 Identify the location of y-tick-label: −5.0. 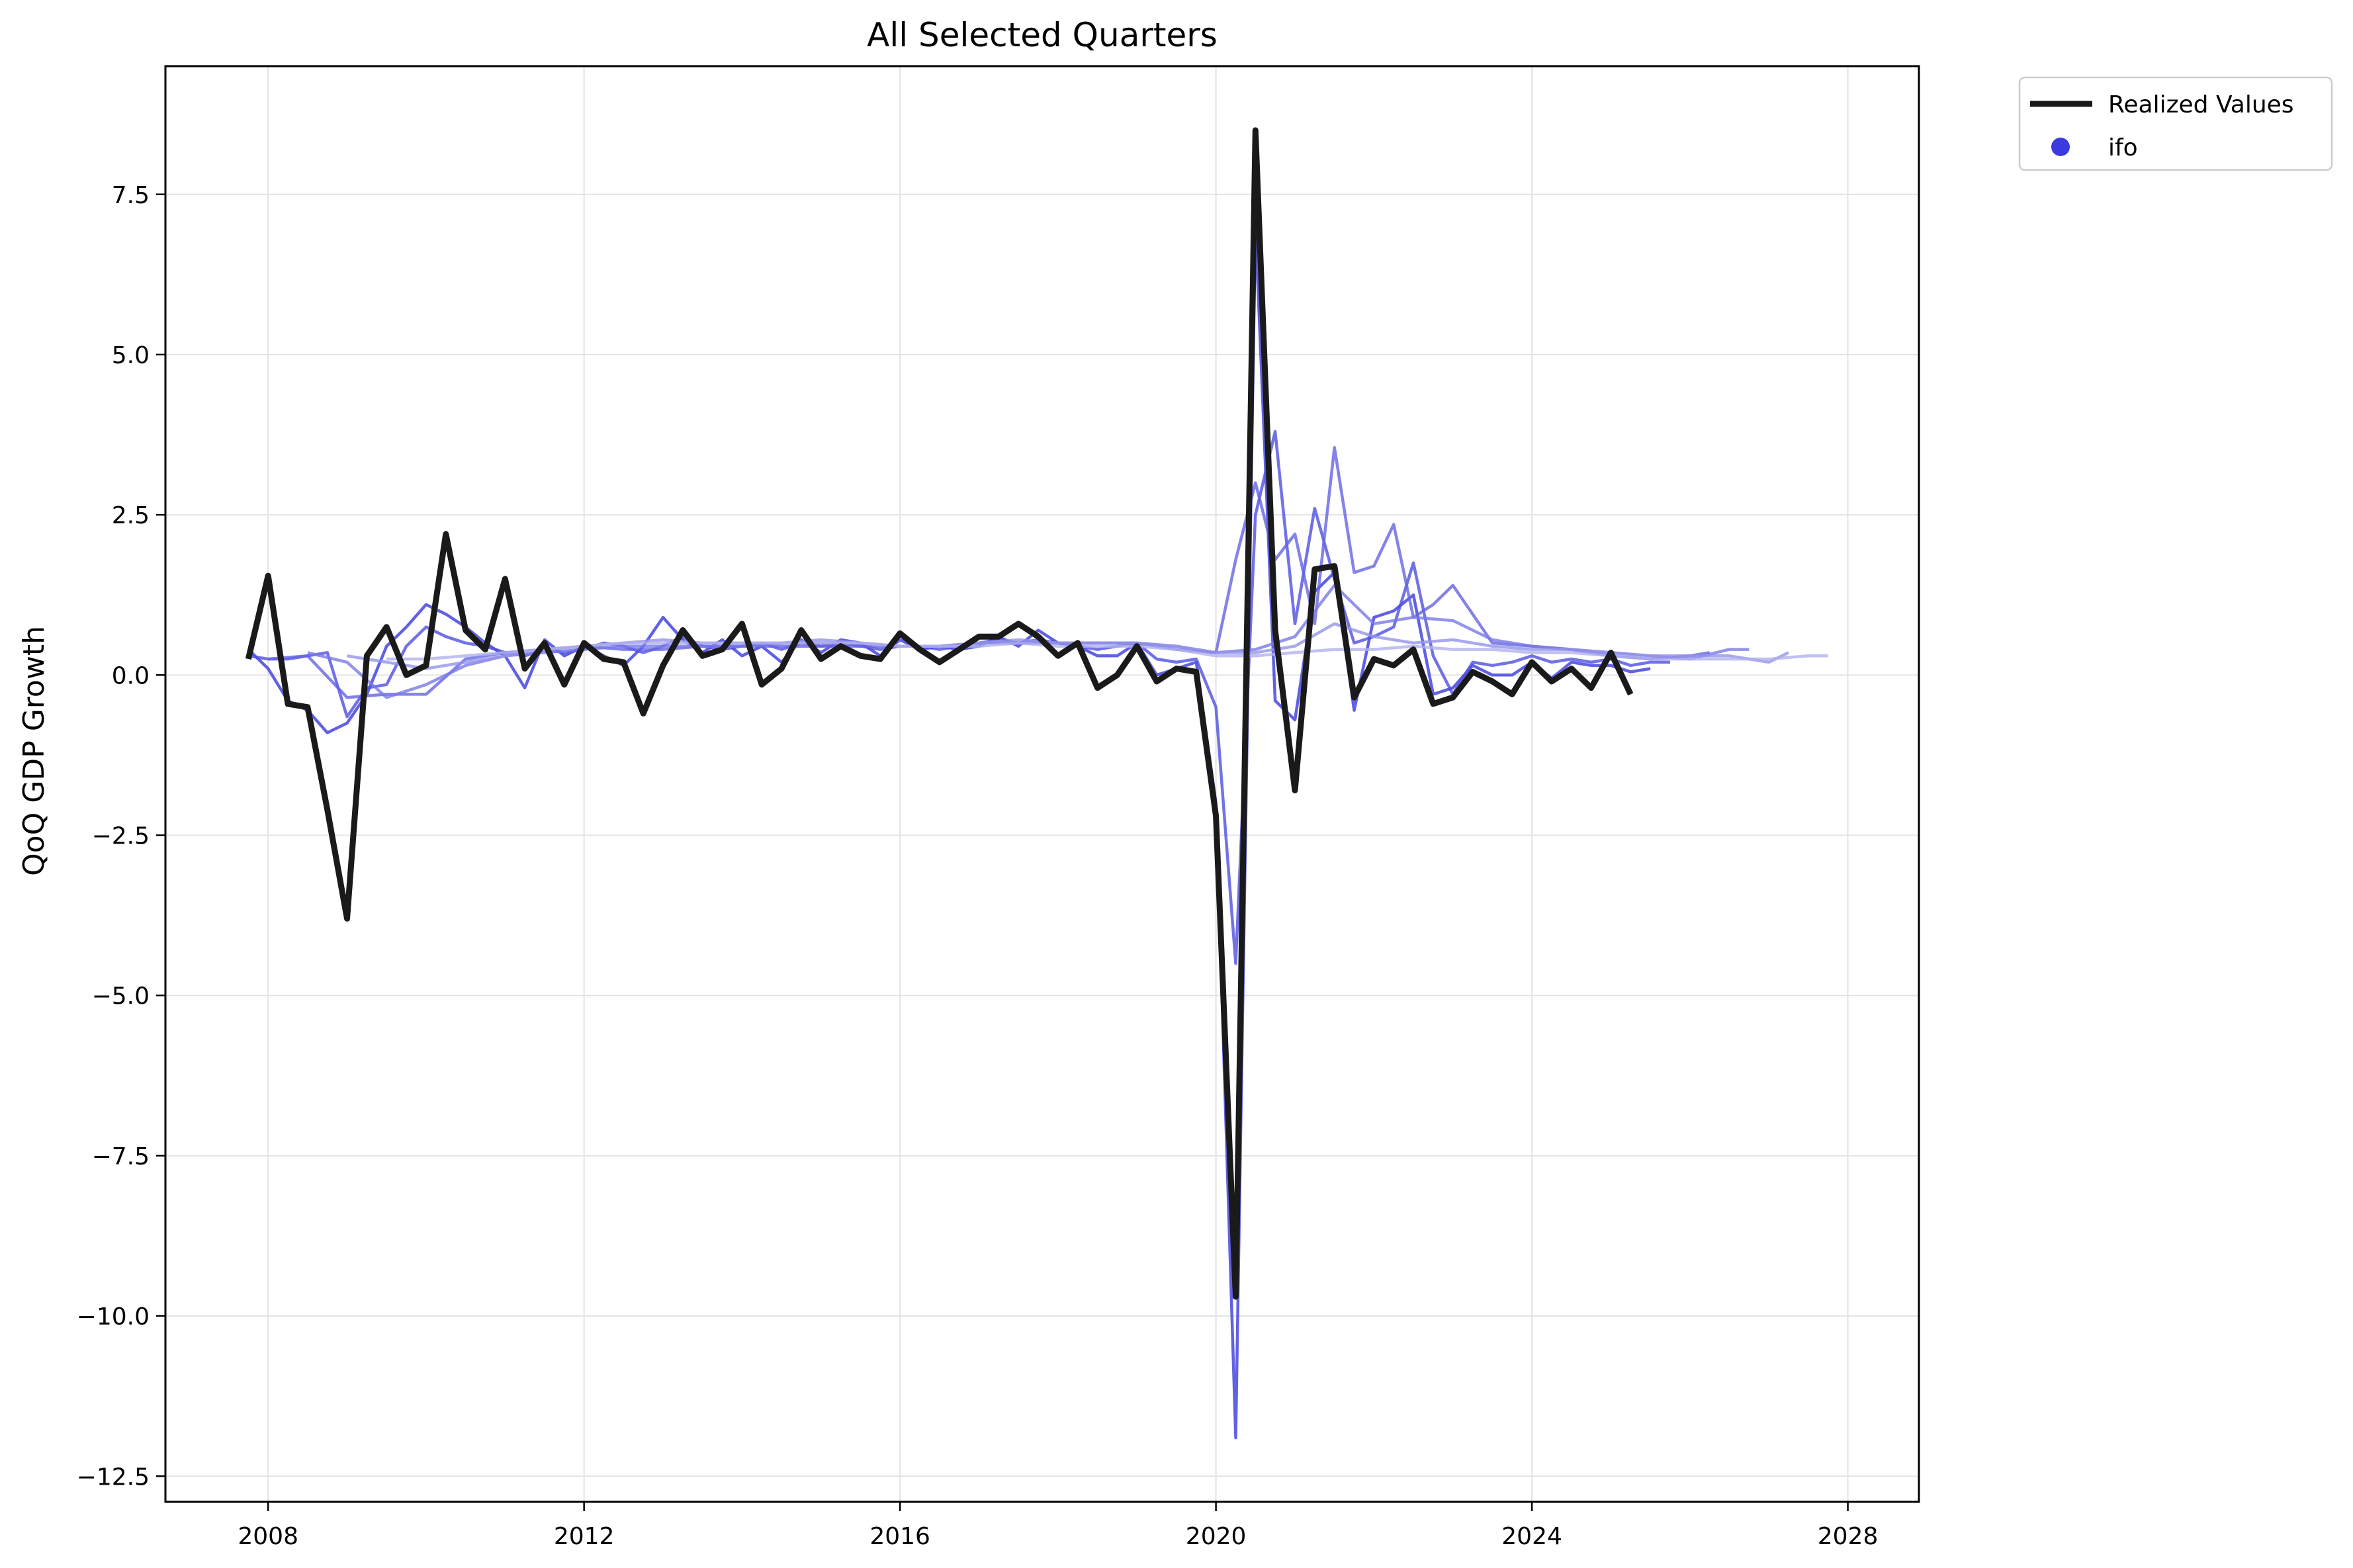
(121, 997).